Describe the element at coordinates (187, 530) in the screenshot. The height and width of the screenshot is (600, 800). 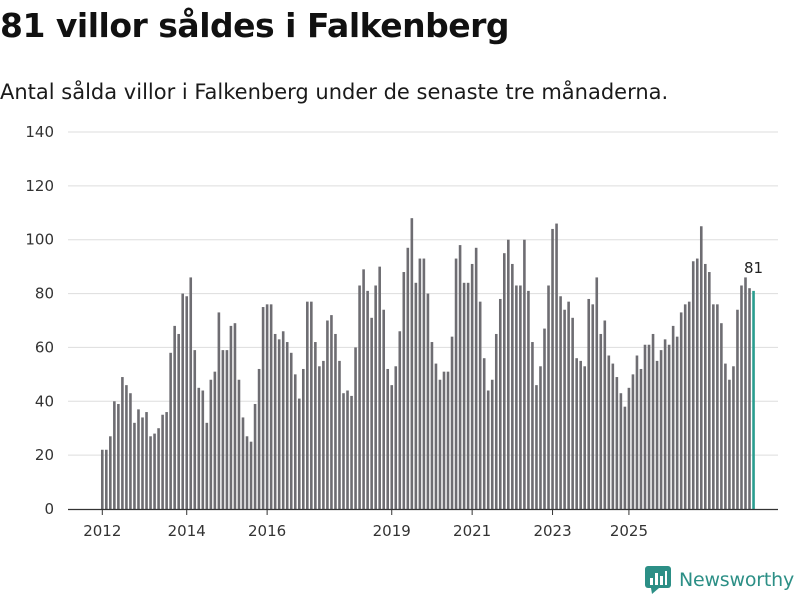
I see `x-tick-label: 2014` at that location.